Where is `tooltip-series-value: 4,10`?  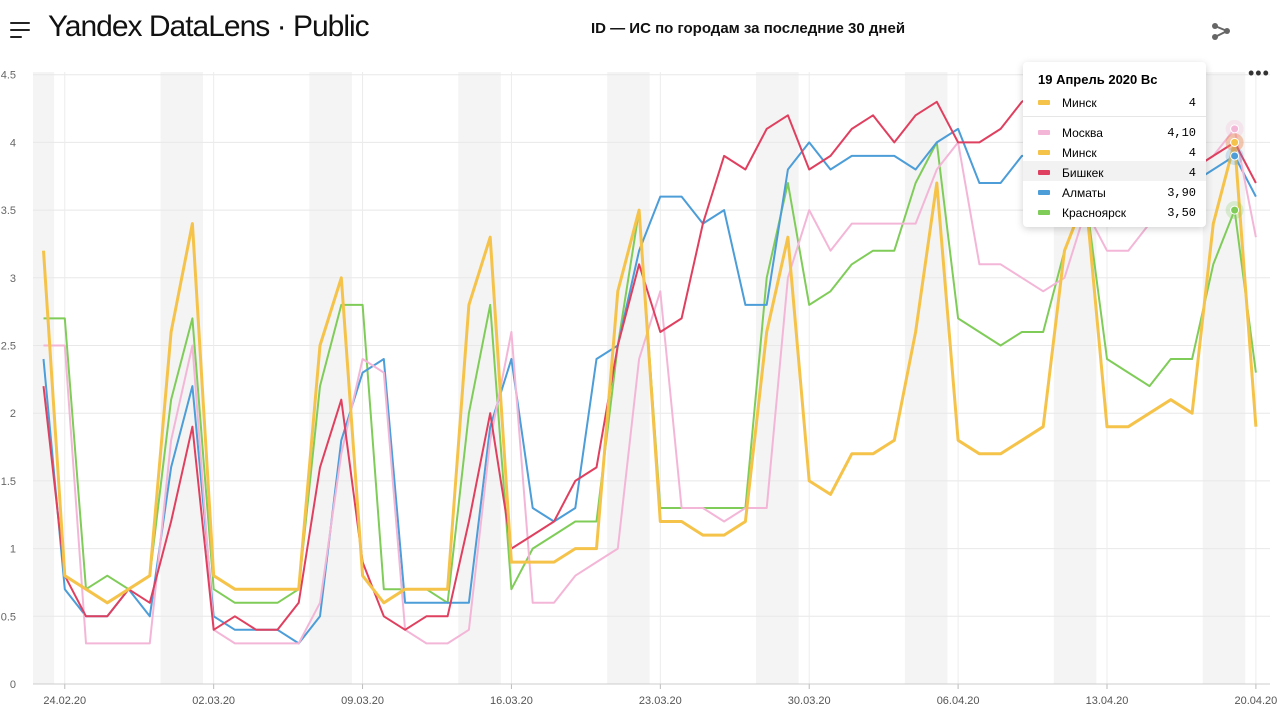 tooltip-series-value: 4,10 is located at coordinates (1181, 133).